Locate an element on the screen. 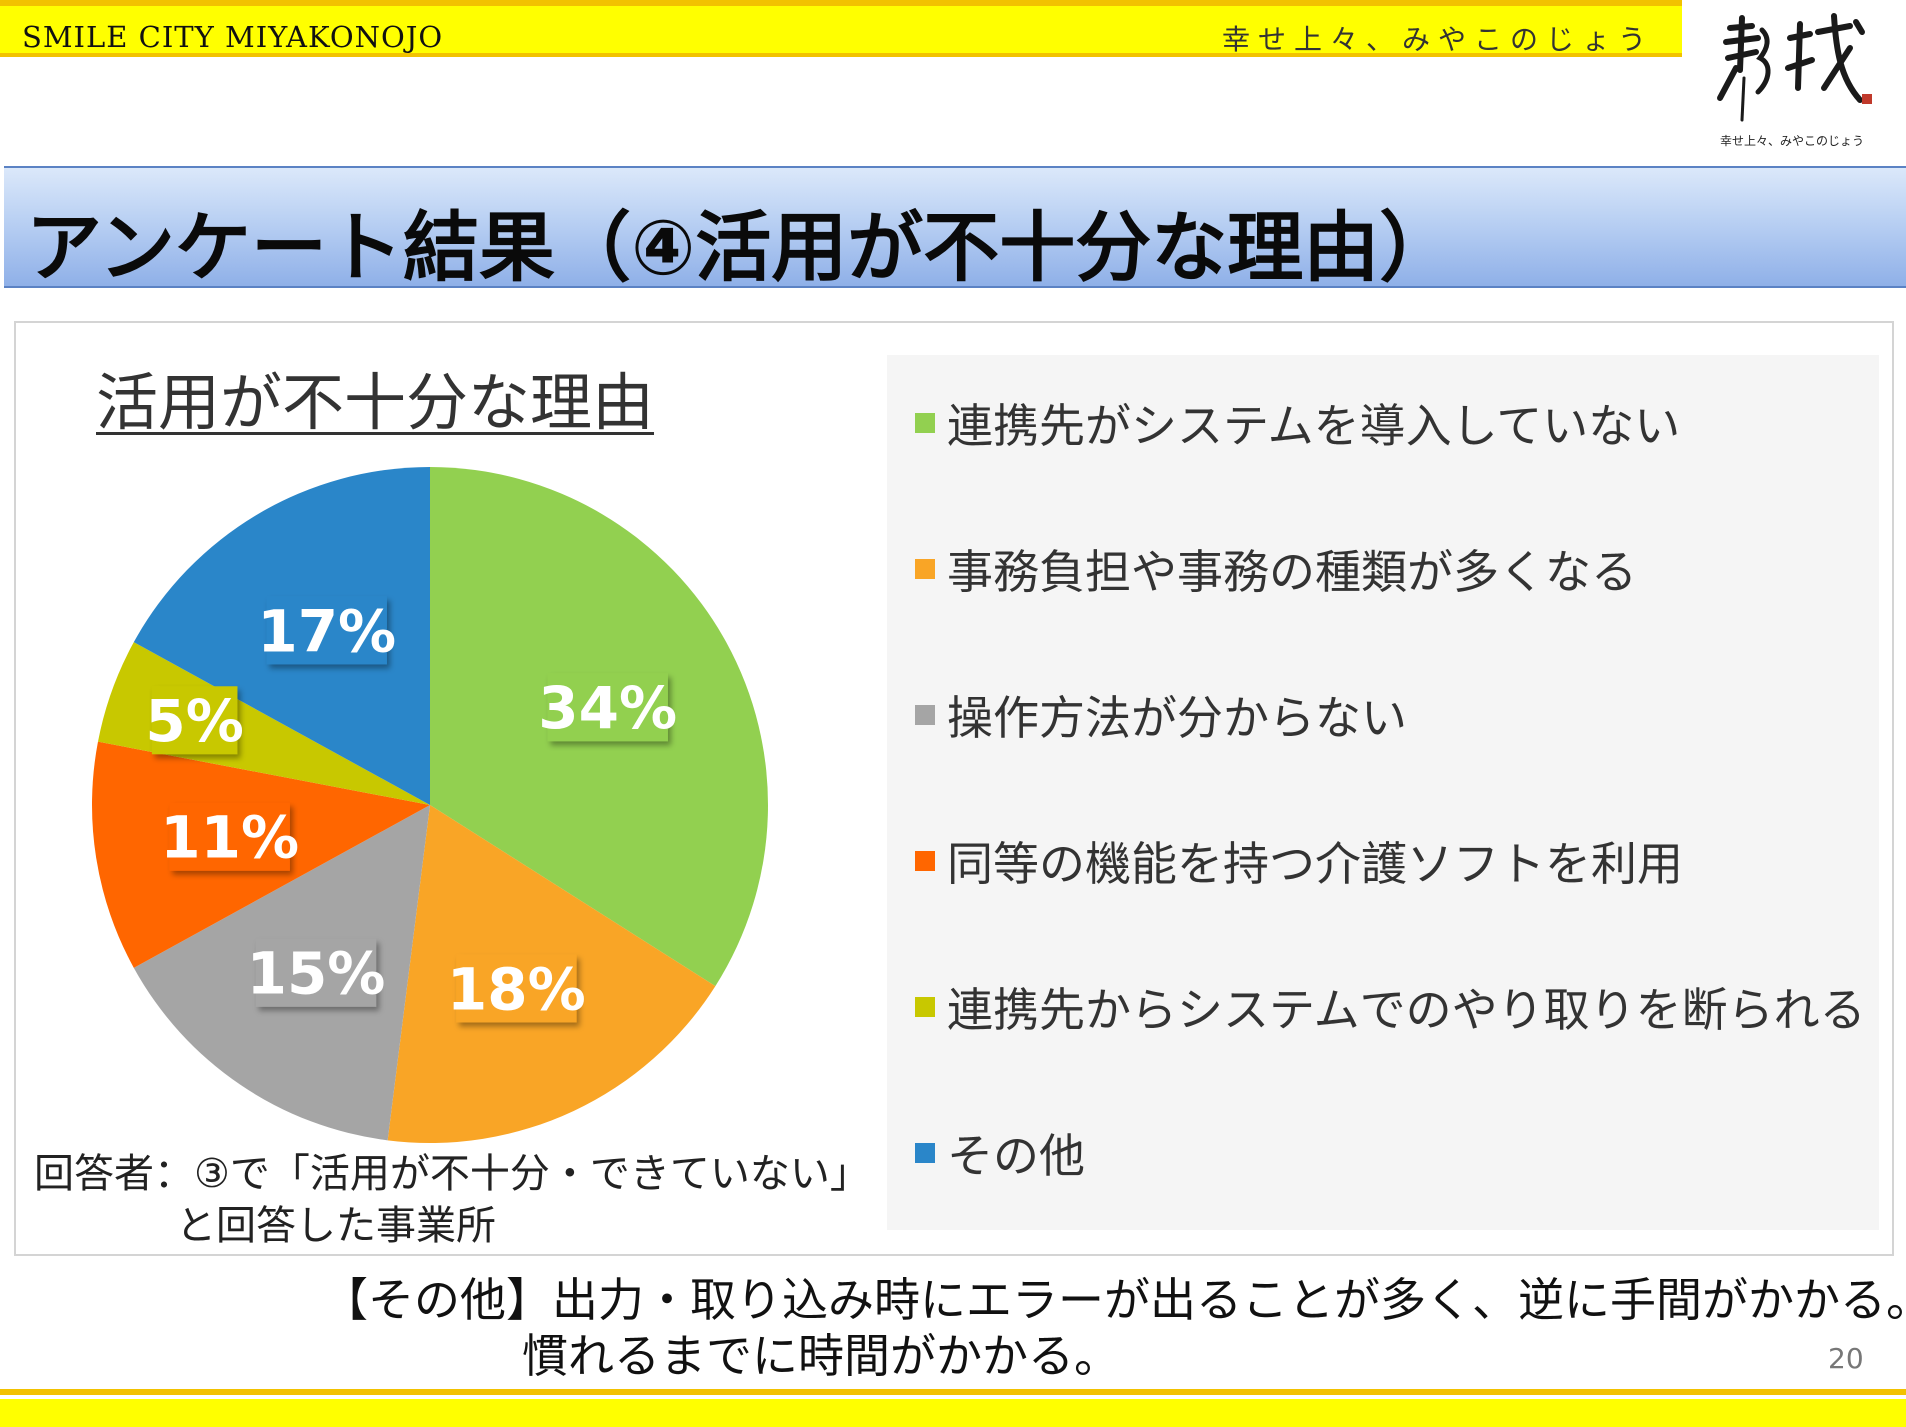 The width and height of the screenshot is (1906, 1427). data-label-0: 34% is located at coordinates (607, 707).